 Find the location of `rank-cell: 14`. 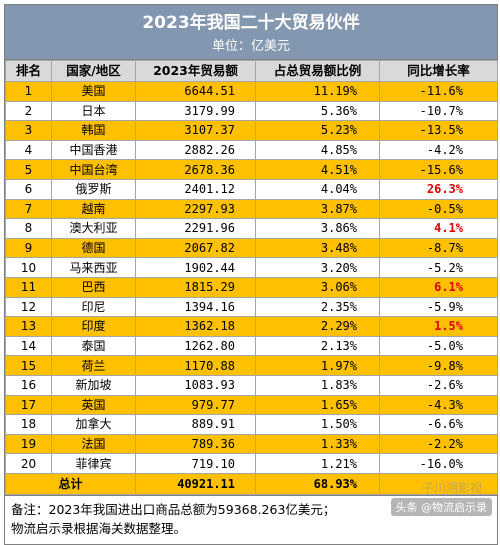

rank-cell: 14 is located at coordinates (29, 346).